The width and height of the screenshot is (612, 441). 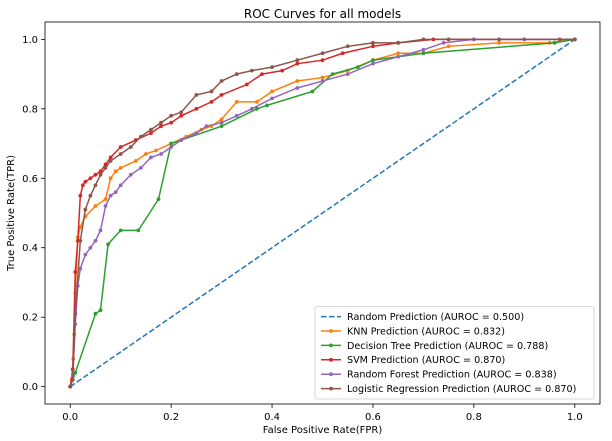 What do you see at coordinates (70, 417) in the screenshot?
I see `x-tick-label: 0.0` at bounding box center [70, 417].